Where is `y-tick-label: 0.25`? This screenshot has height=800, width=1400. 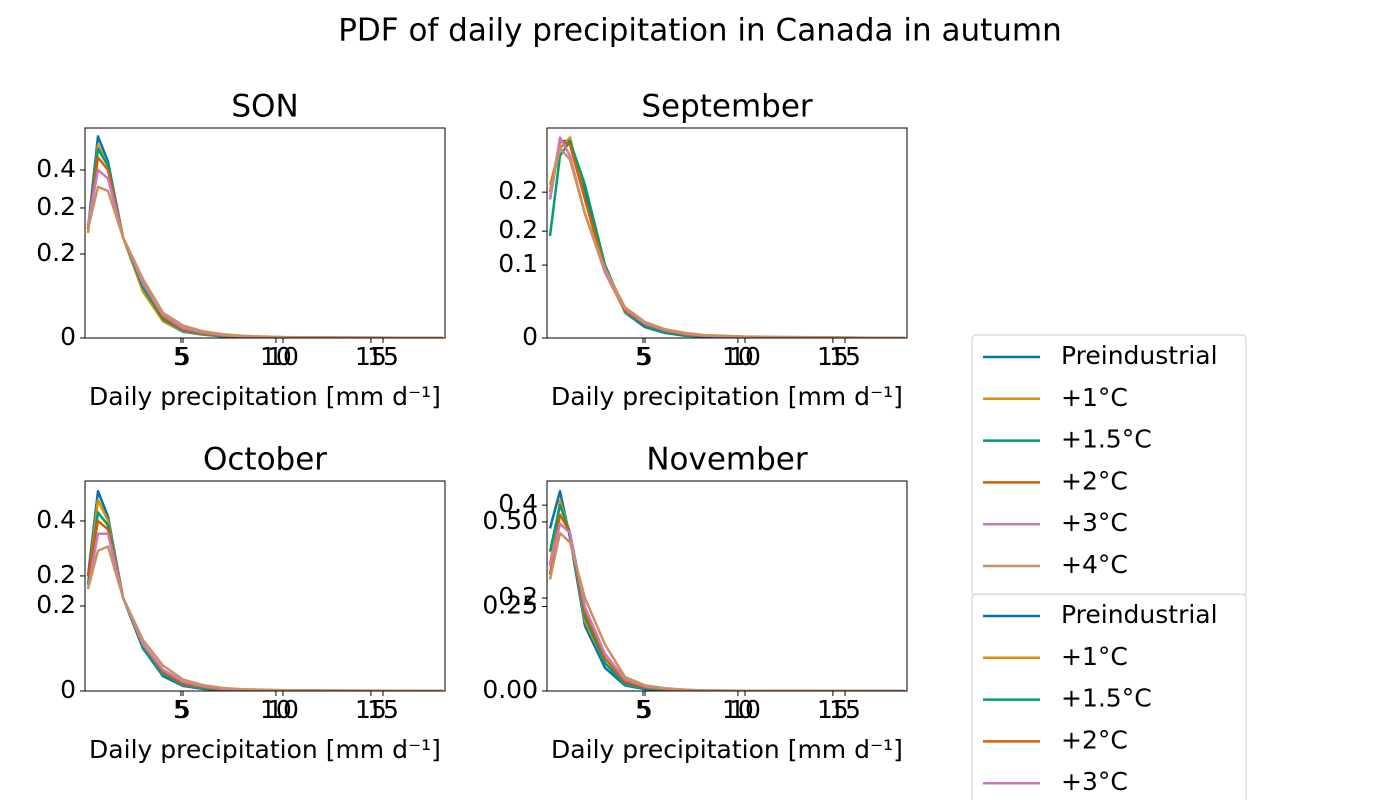 y-tick-label: 0.25 is located at coordinates (510, 604).